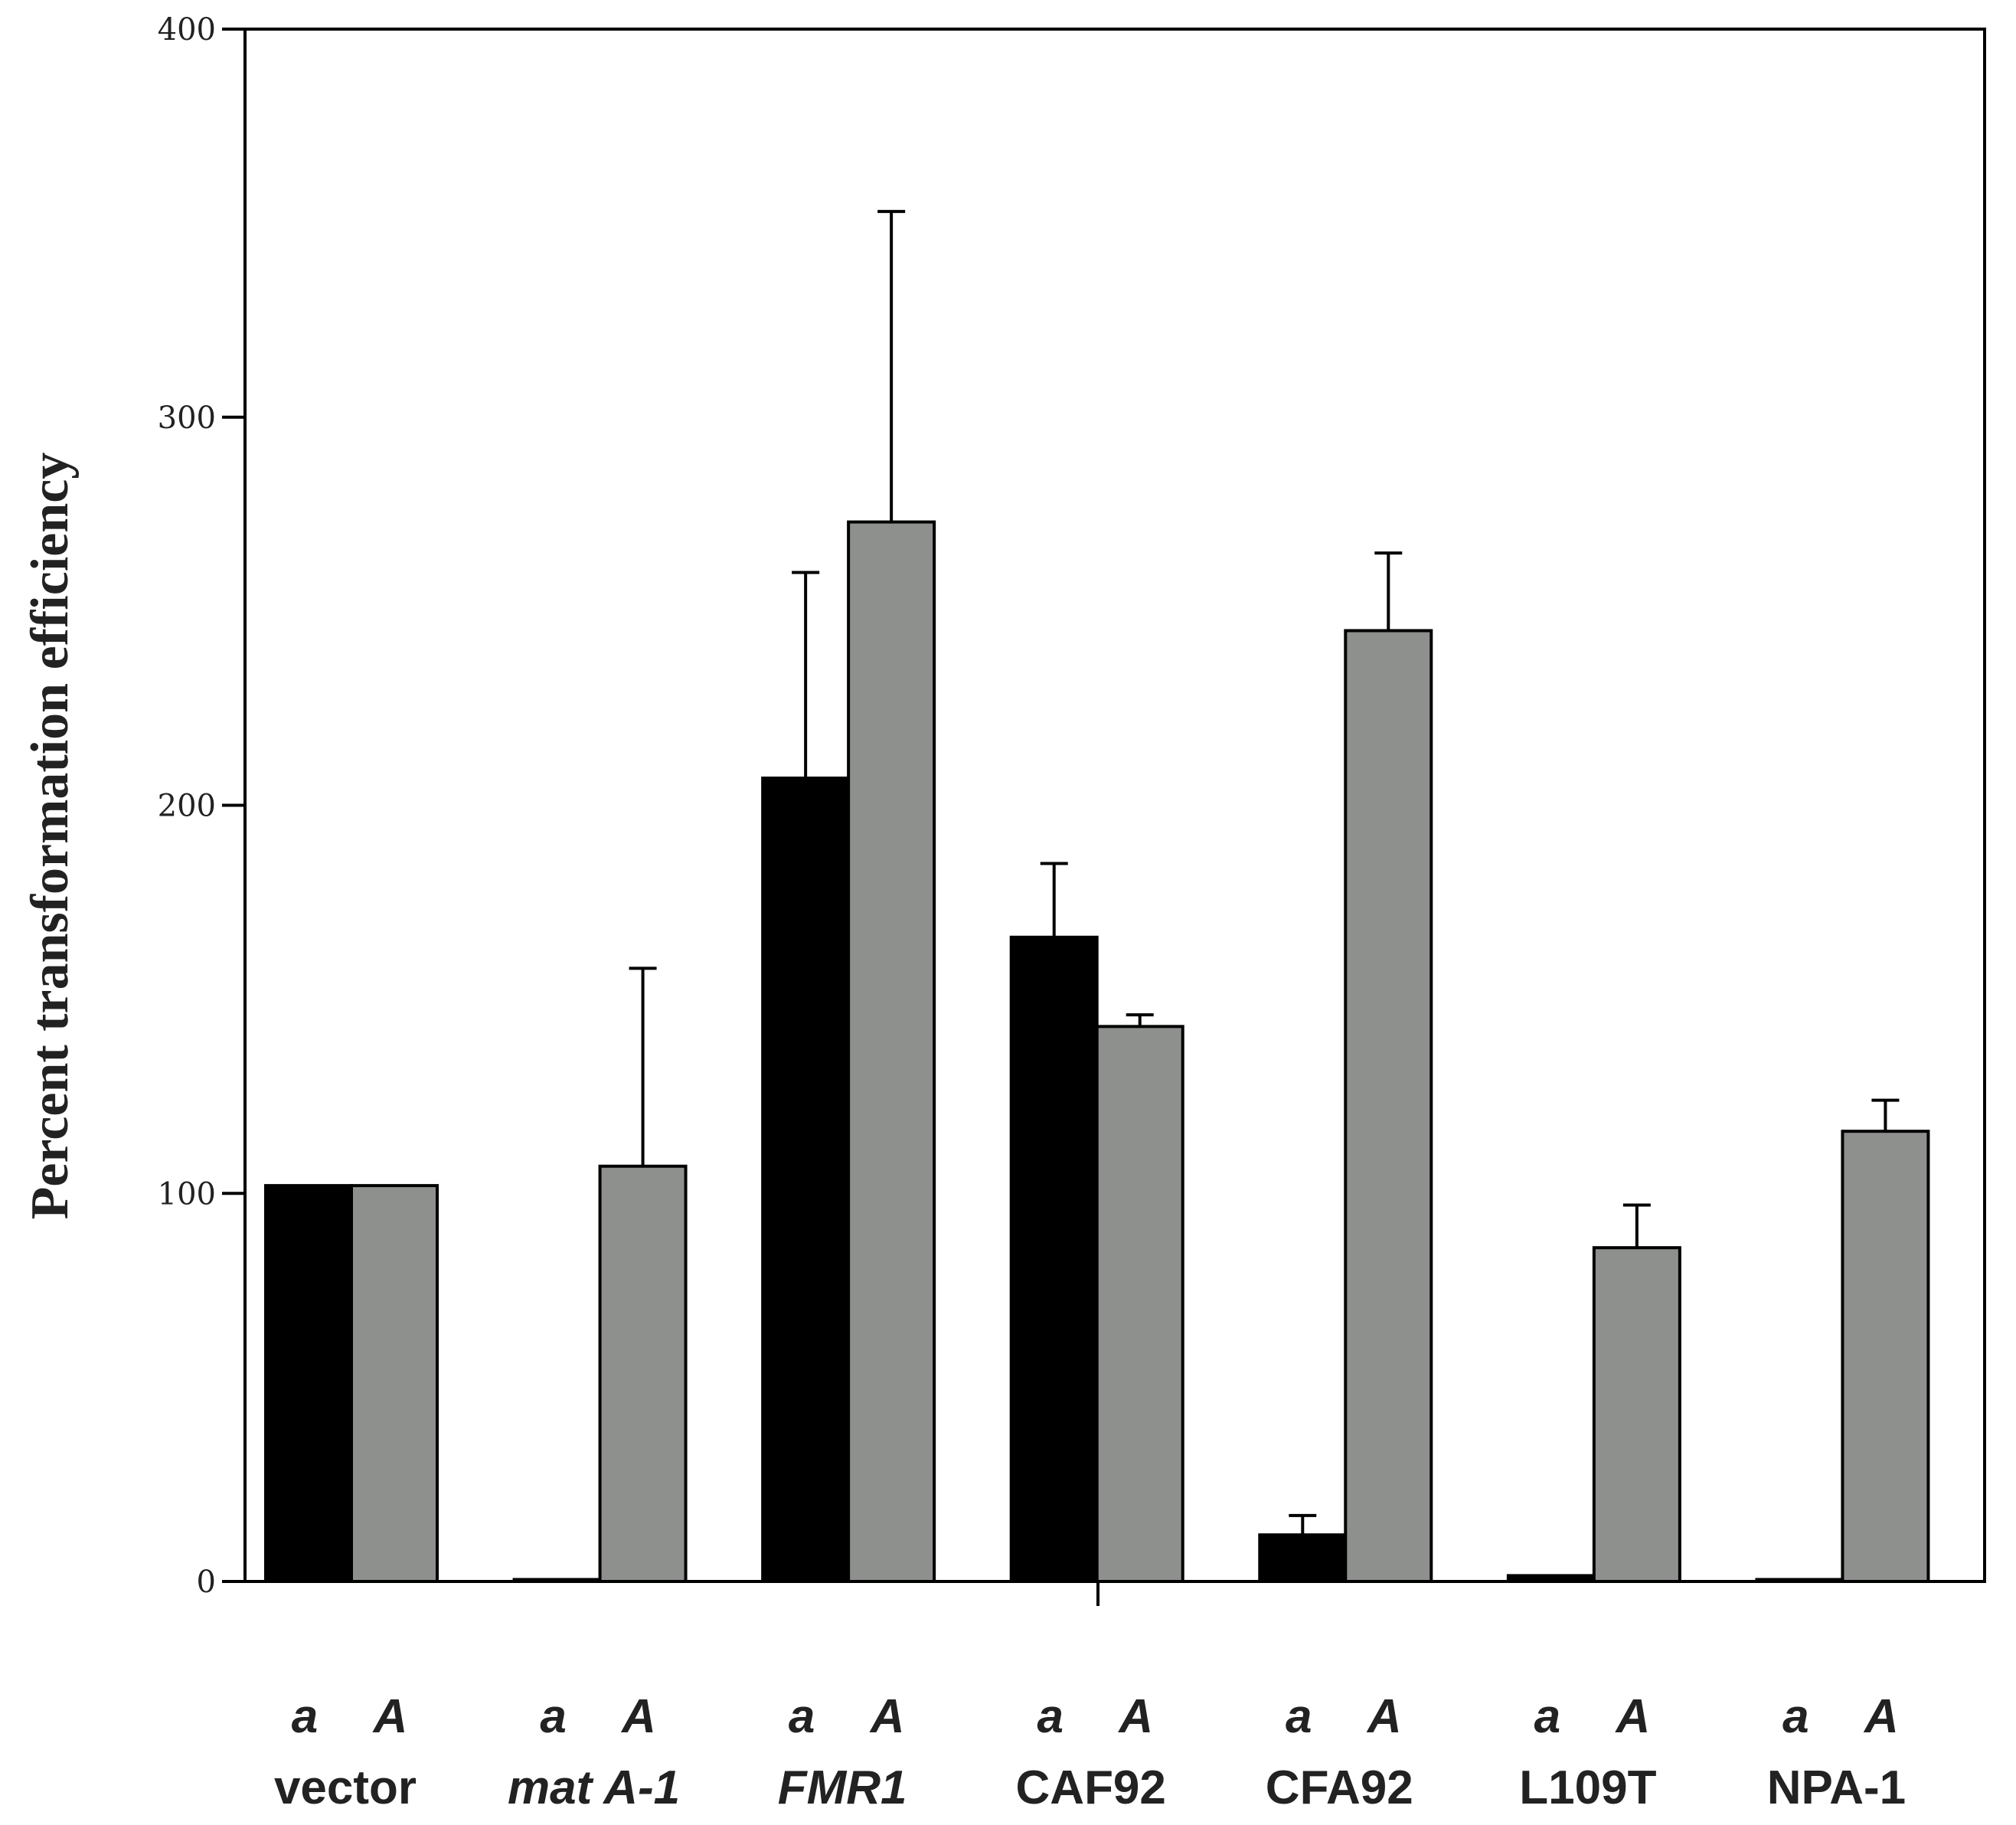 The image size is (2016, 1825). Describe the element at coordinates (1551, 1578) in the screenshot. I see `bar-a-l109t` at that location.